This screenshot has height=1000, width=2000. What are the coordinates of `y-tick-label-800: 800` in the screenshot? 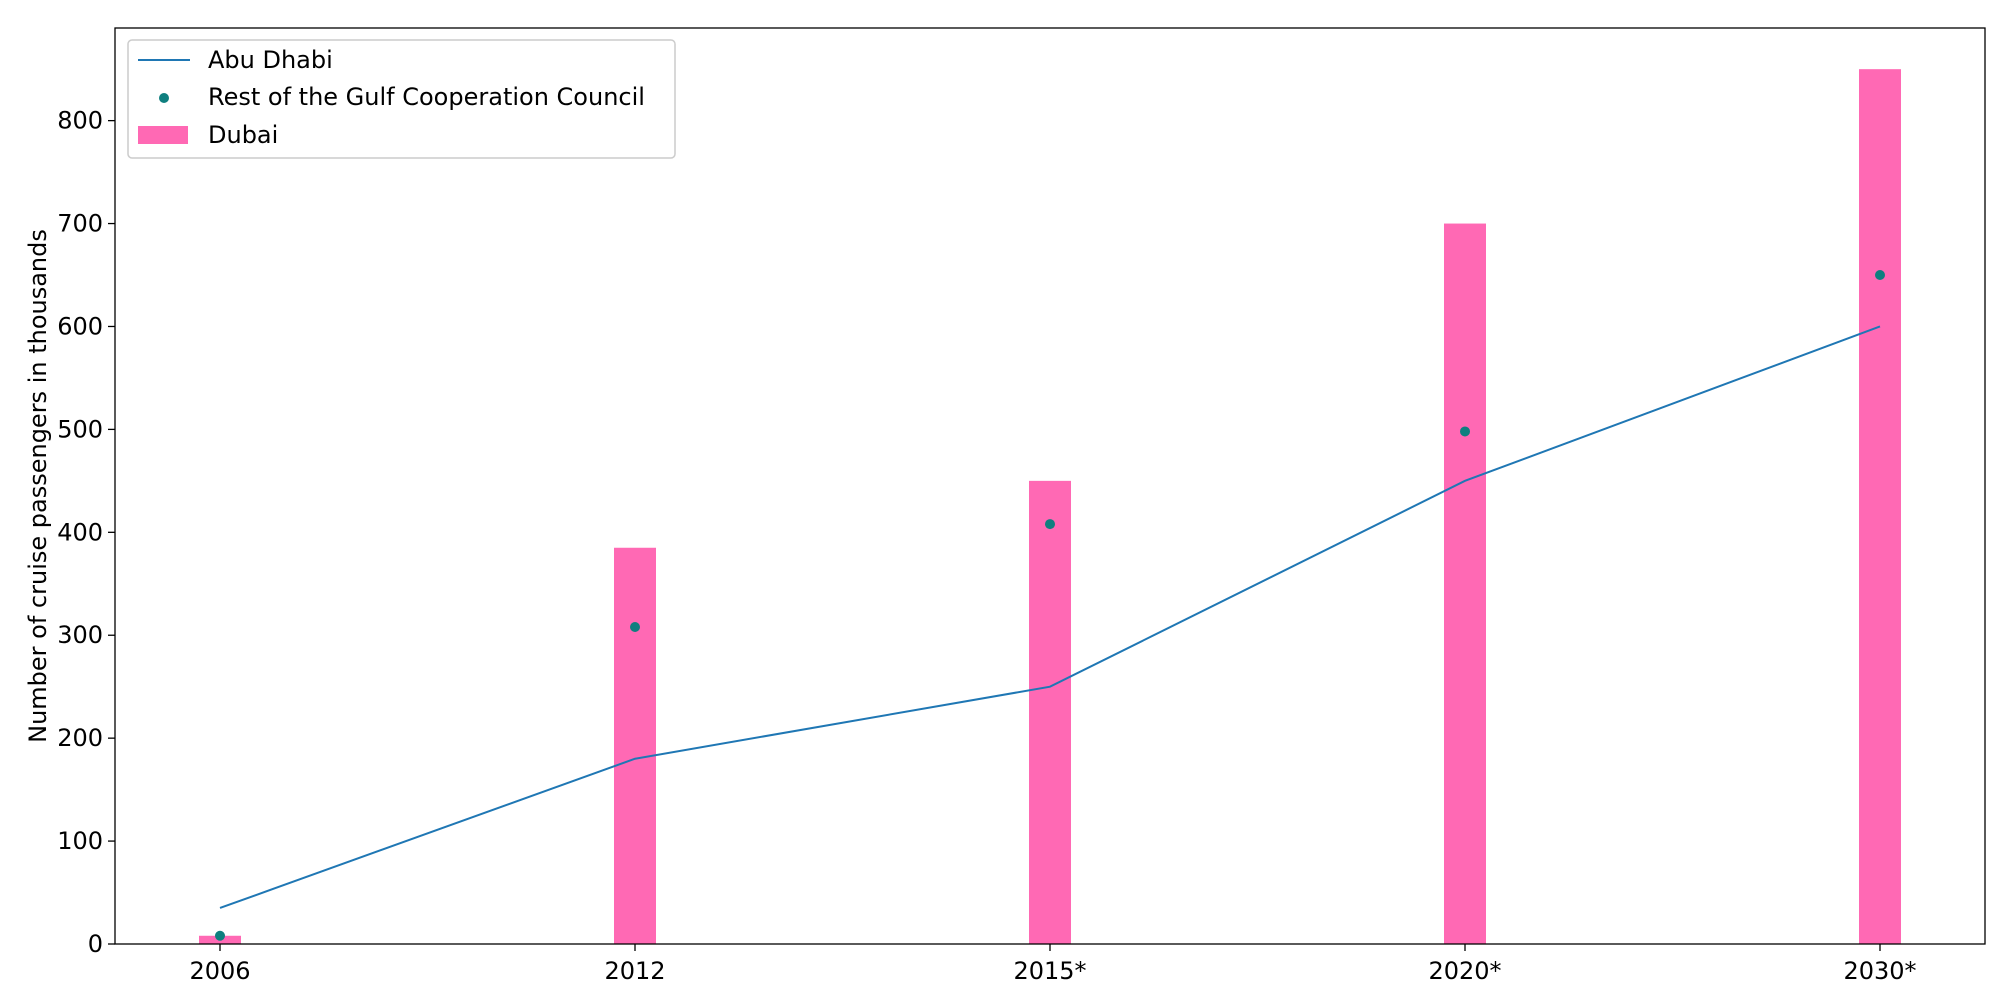 It's located at (80, 121).